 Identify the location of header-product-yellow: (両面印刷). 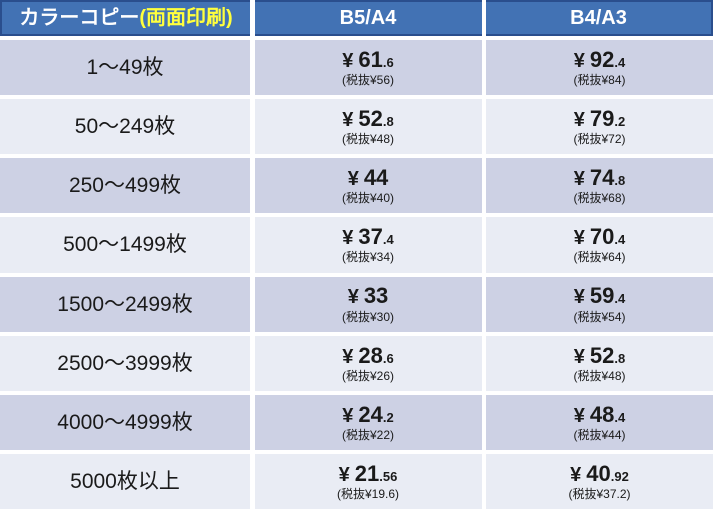
(186, 18).